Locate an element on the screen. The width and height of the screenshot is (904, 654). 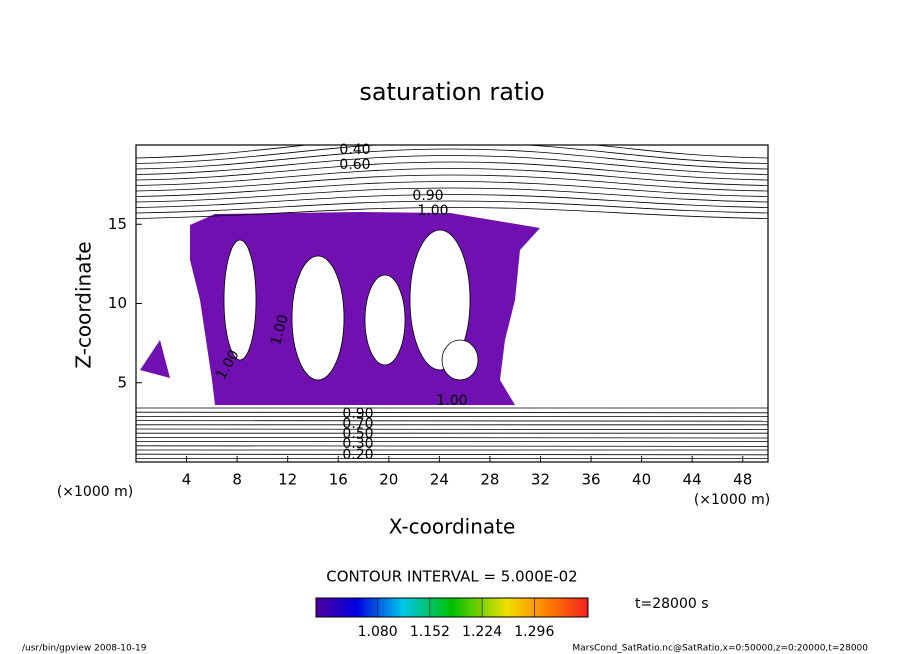
colorbar-tick-label: 1.296 is located at coordinates (534, 632).